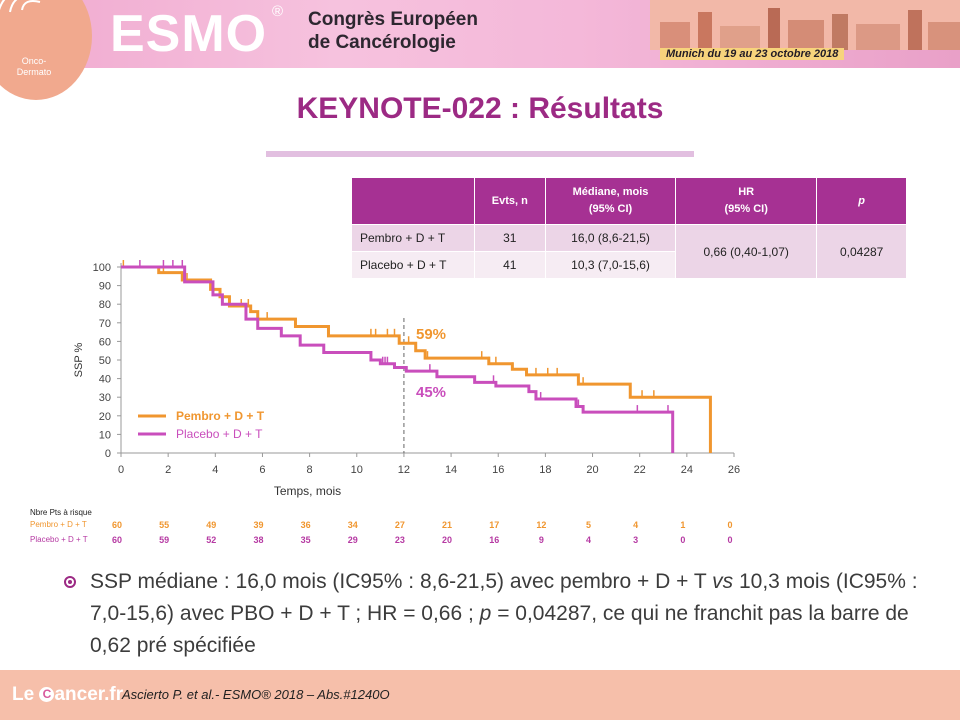  I want to click on at-risk-value: 5, so click(589, 525).